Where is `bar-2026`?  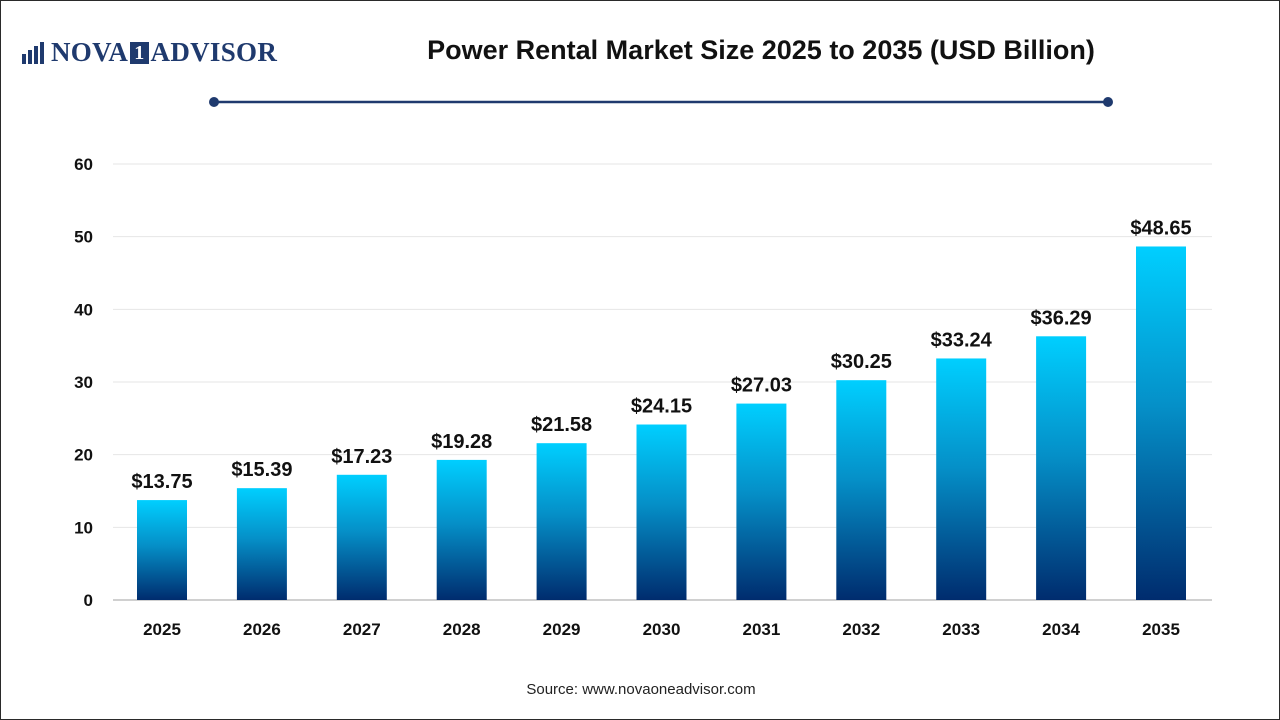
bar-2026 is located at coordinates (261, 544).